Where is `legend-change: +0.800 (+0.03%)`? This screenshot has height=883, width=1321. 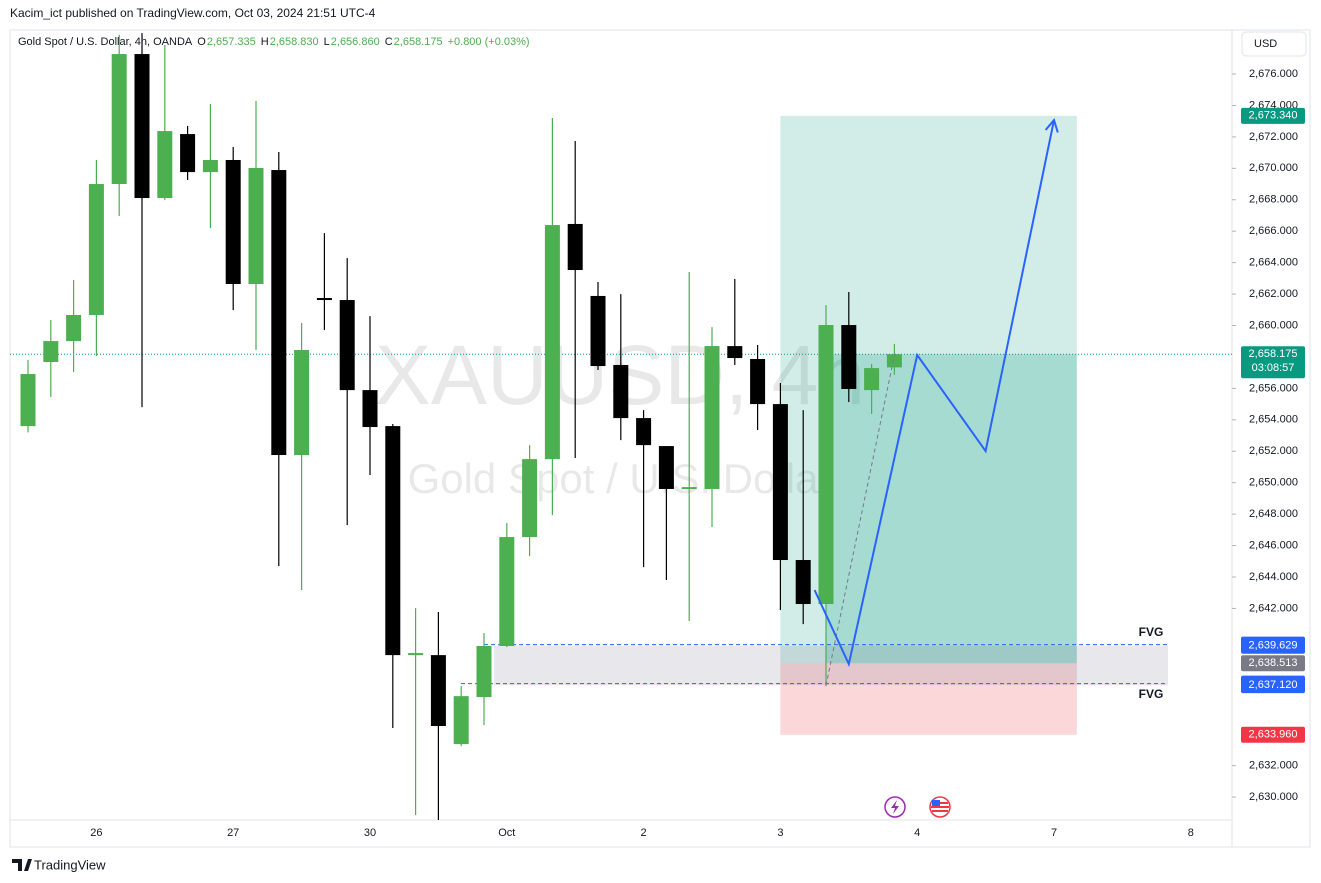 legend-change: +0.800 (+0.03%) is located at coordinates (489, 42).